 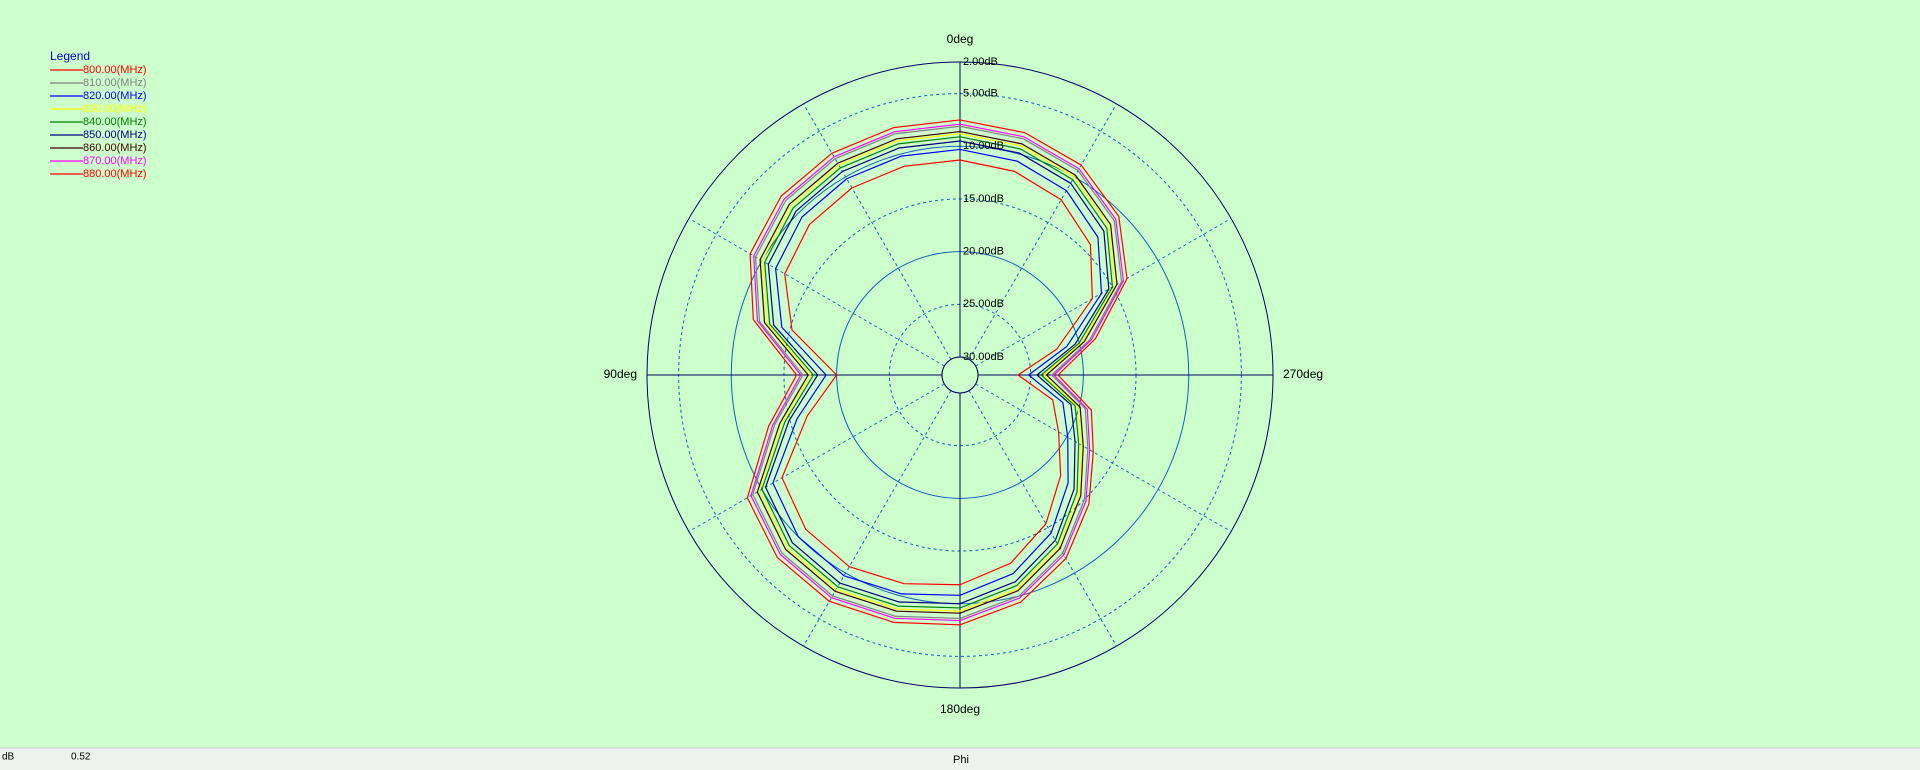 I want to click on legend-label: 860.00(MHz), so click(x=115, y=148).